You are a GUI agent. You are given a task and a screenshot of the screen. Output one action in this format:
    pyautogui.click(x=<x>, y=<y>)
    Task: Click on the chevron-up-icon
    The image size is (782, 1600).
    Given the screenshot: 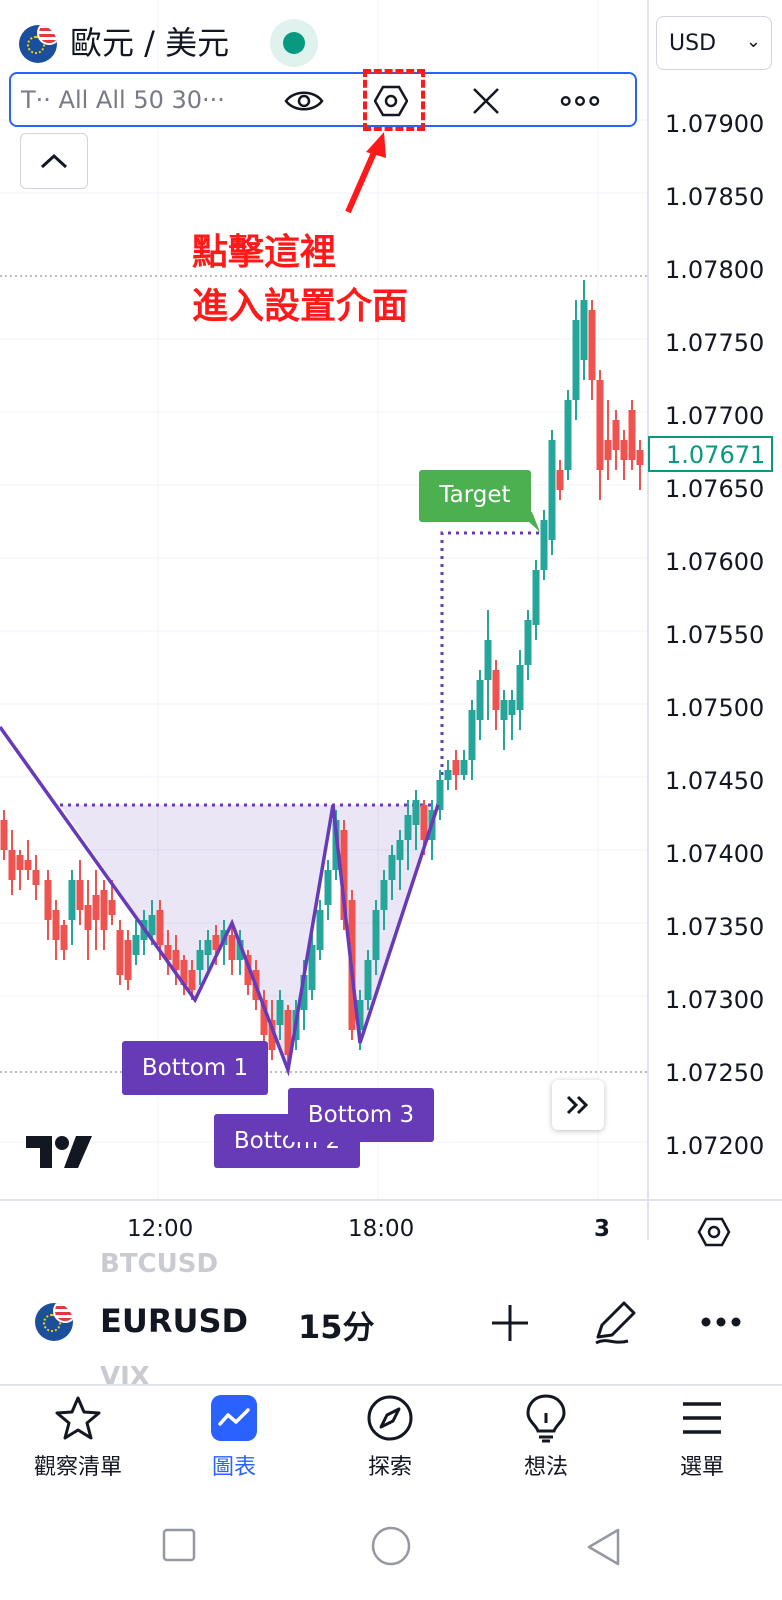 What is the action you would take?
    pyautogui.click(x=54, y=161)
    